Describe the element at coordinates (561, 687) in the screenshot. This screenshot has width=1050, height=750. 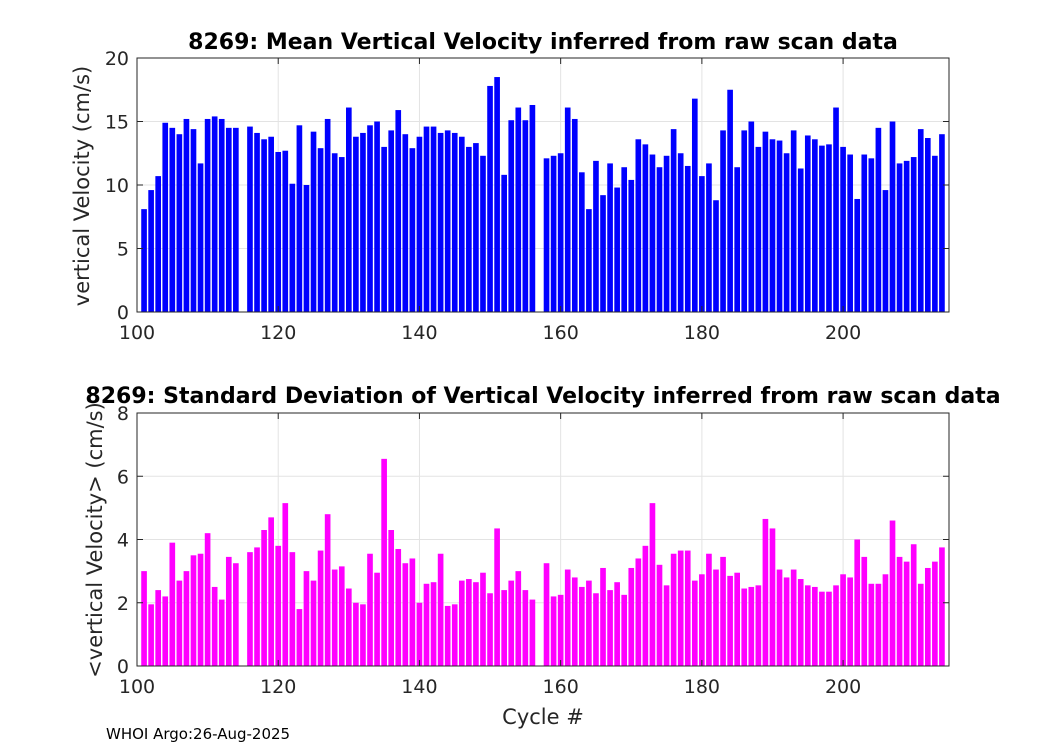
I see `x-tick-label: 160` at that location.